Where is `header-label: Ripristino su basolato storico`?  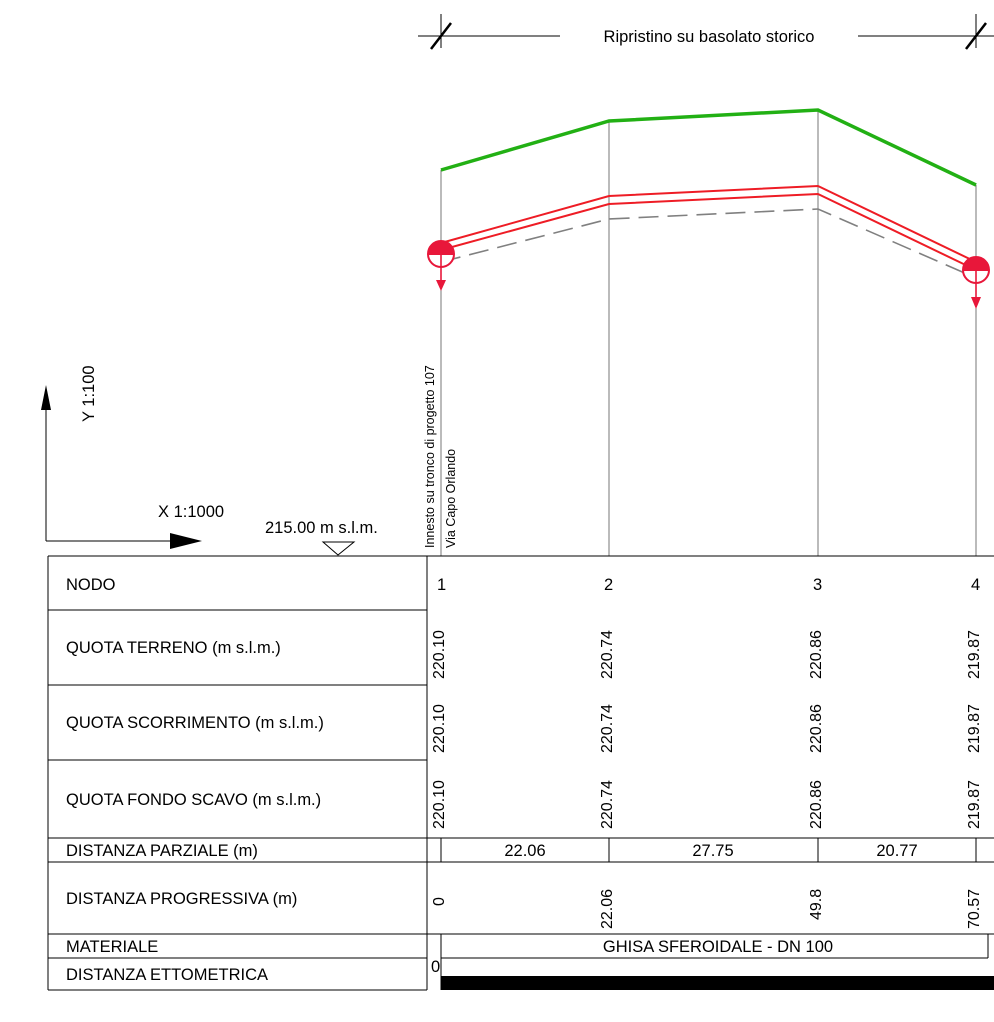 header-label: Ripristino su basolato storico is located at coordinates (709, 37).